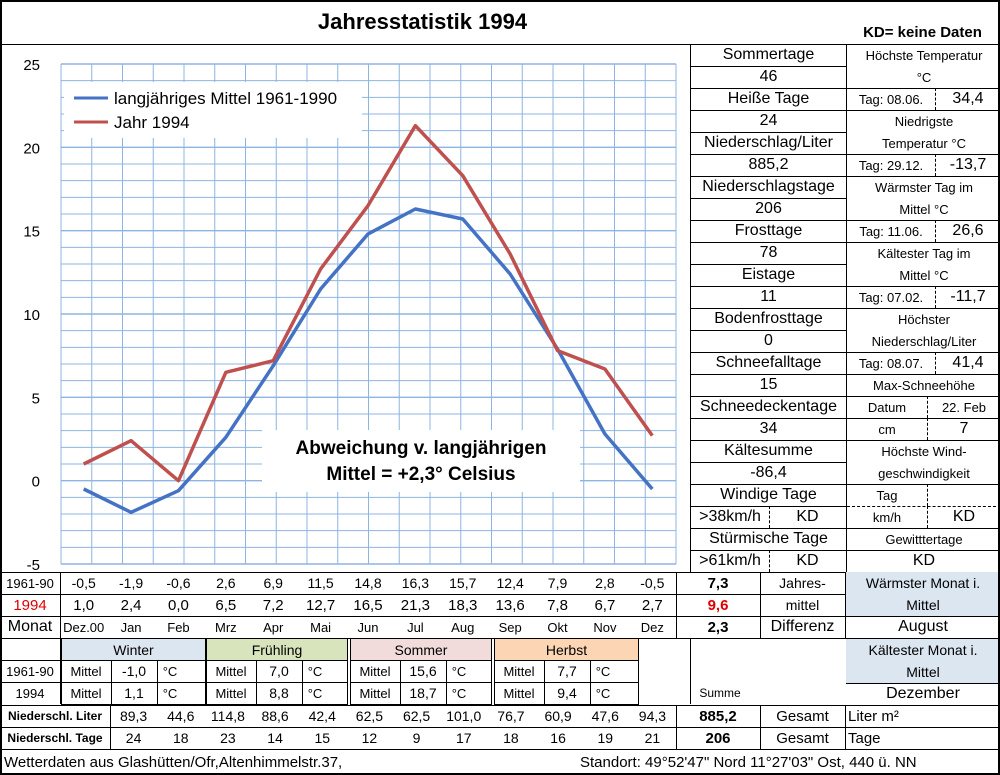 This screenshot has width=1000, height=775. I want to click on cell-1994: 2,4, so click(131, 605).